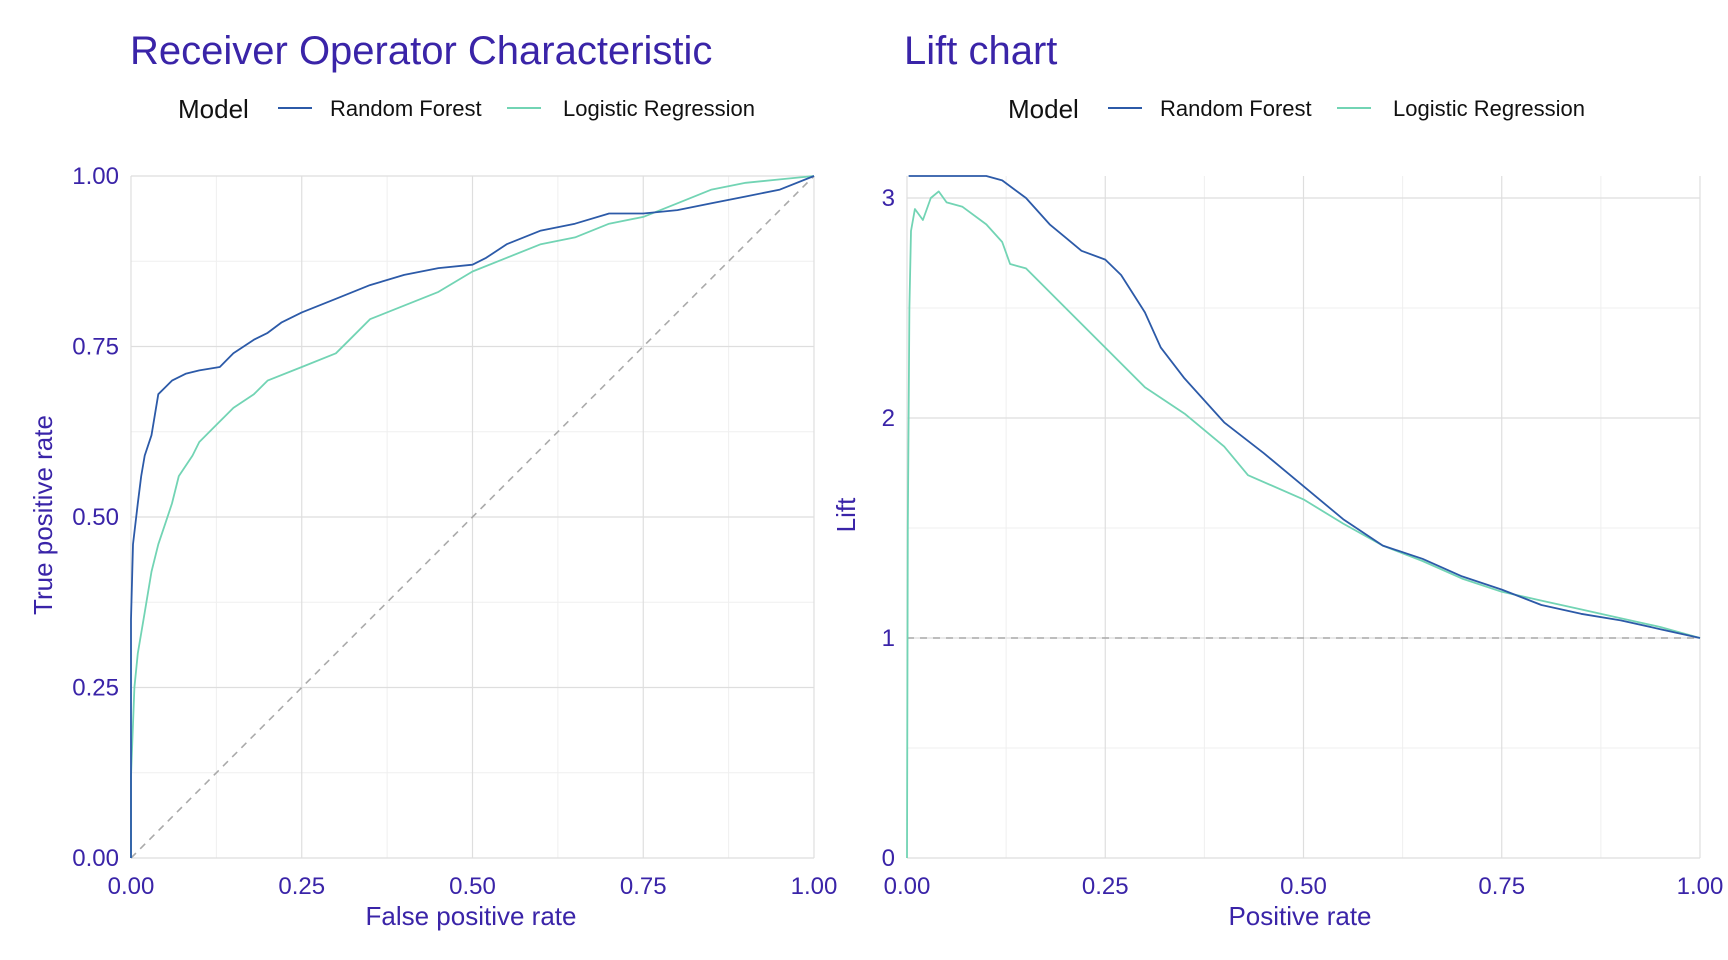 The width and height of the screenshot is (1728, 960). I want to click on lift-legend: Model Random Forest Logistic Regression, so click(1296, 109).